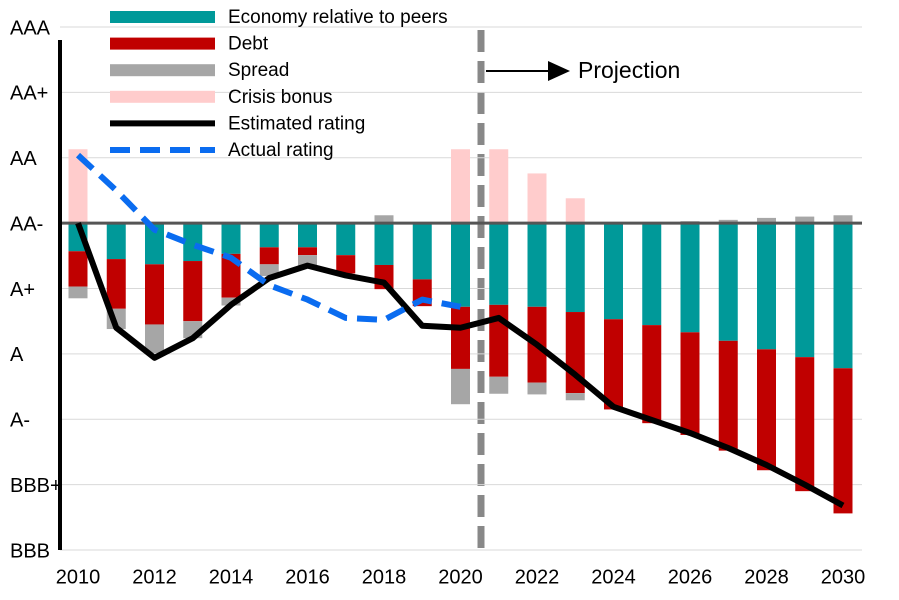  I want to click on y-tick-label: AAA, so click(30, 28).